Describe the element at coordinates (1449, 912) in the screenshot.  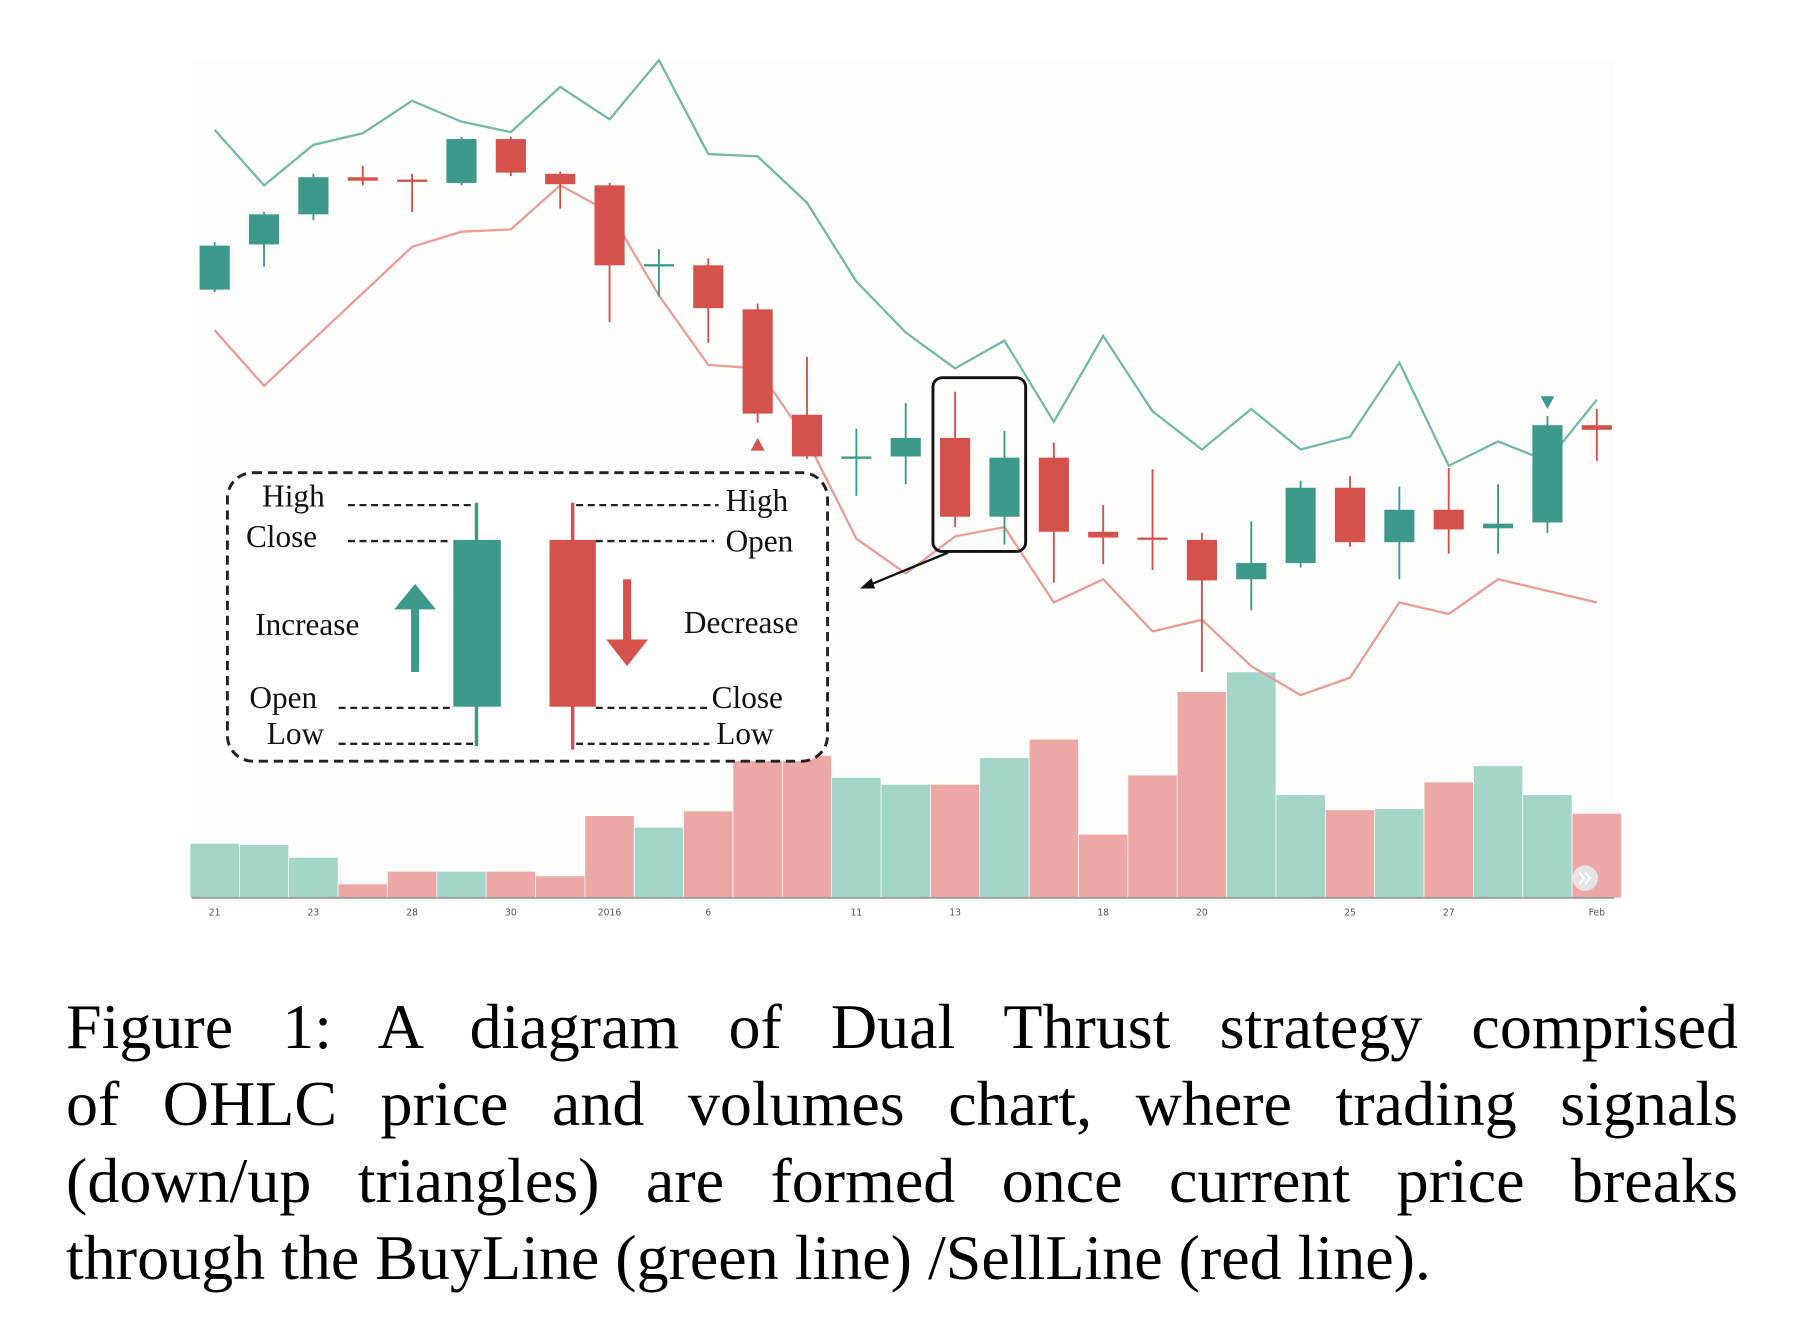
I see `x-tick-label: 27` at that location.